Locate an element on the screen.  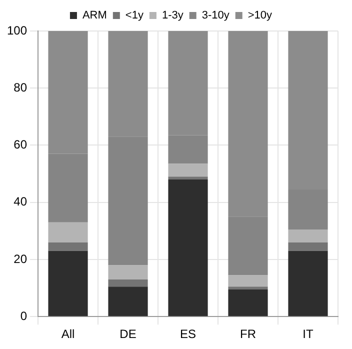
legend-label: >10y is located at coordinates (260, 16).